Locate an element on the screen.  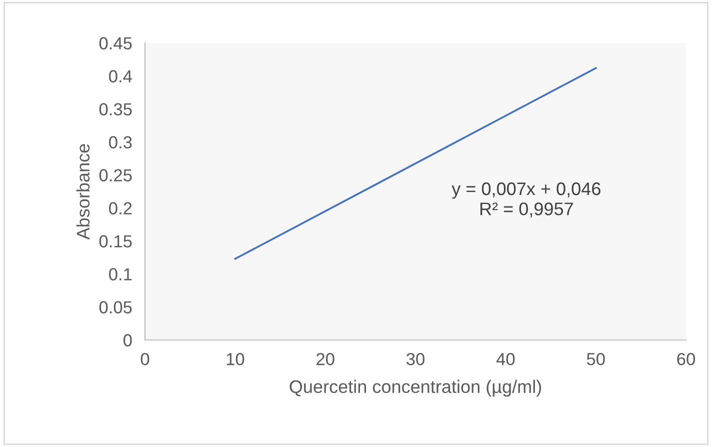
x-tick-label: 10 is located at coordinates (235, 359).